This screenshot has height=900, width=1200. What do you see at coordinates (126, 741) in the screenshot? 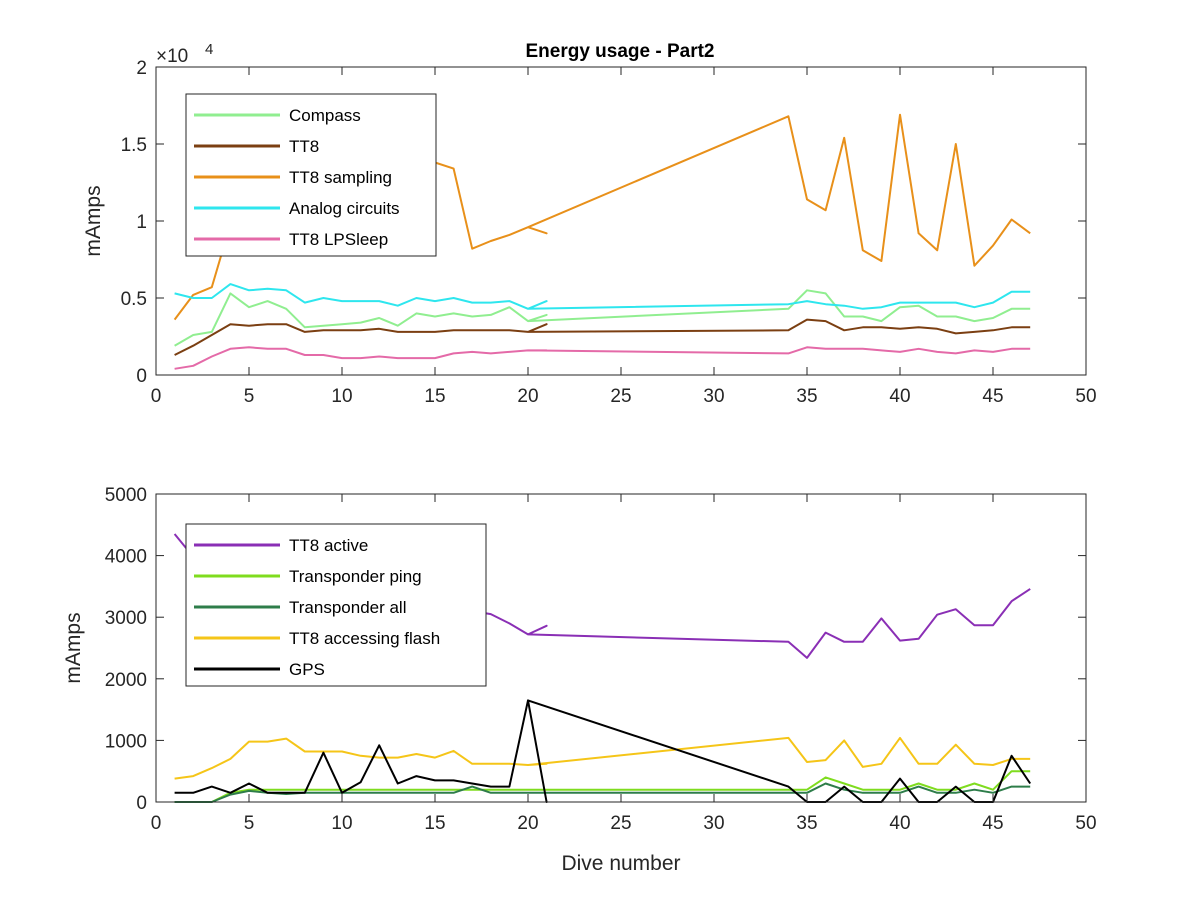
I see `y-tick-label: 1000` at bounding box center [126, 741].